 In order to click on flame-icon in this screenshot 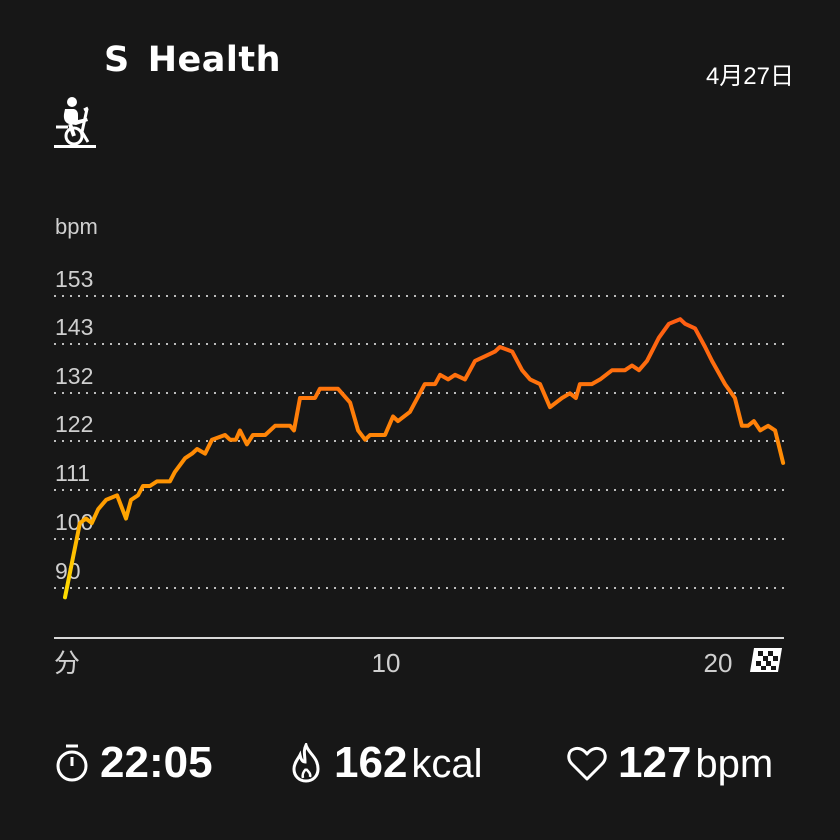, I will do `click(306, 763)`.